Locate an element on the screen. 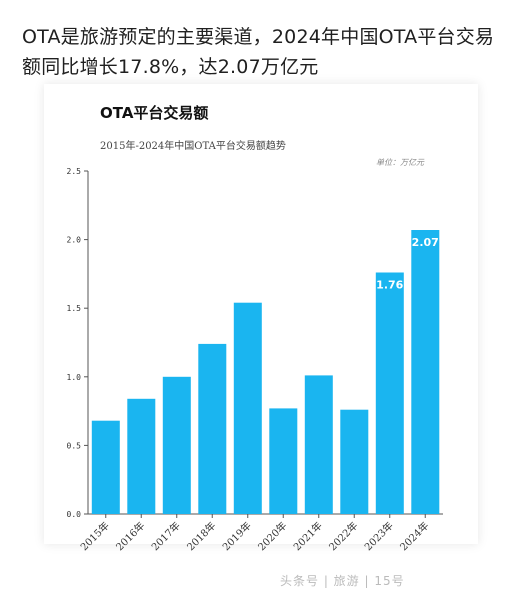 This screenshot has width=517, height=589. x-tick-label: 2019年 is located at coordinates (237, 536).